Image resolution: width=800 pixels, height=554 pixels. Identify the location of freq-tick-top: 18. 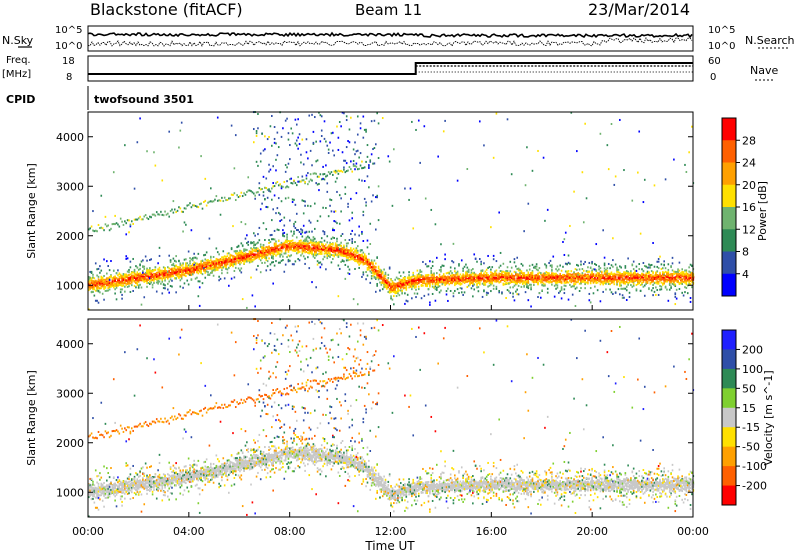
(68, 61).